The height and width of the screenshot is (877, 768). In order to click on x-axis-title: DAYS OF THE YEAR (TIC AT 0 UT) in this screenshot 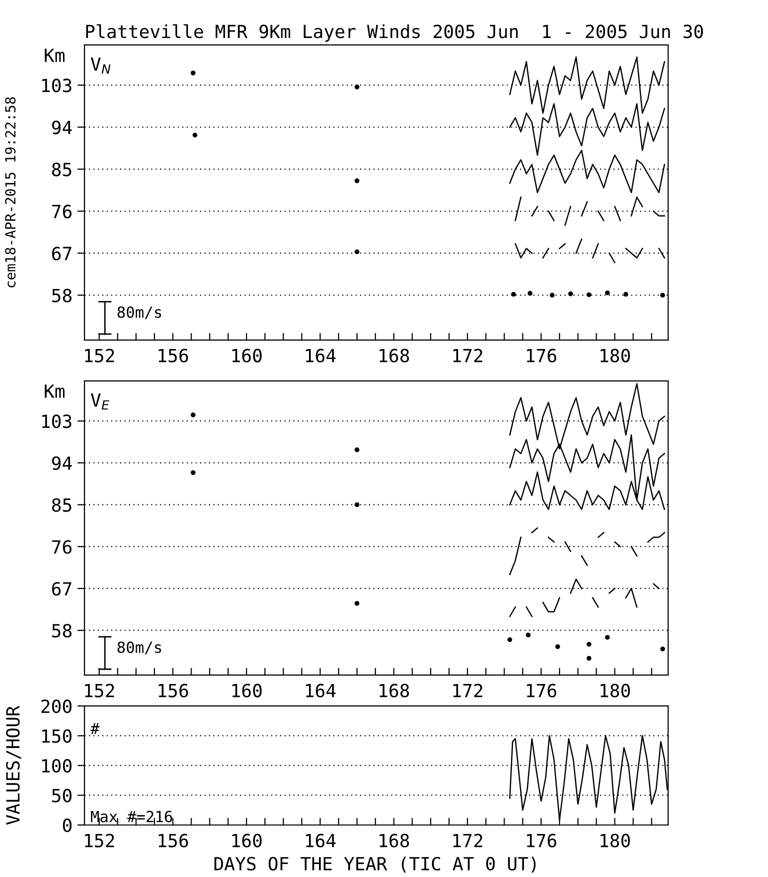, I will do `click(375, 864)`.